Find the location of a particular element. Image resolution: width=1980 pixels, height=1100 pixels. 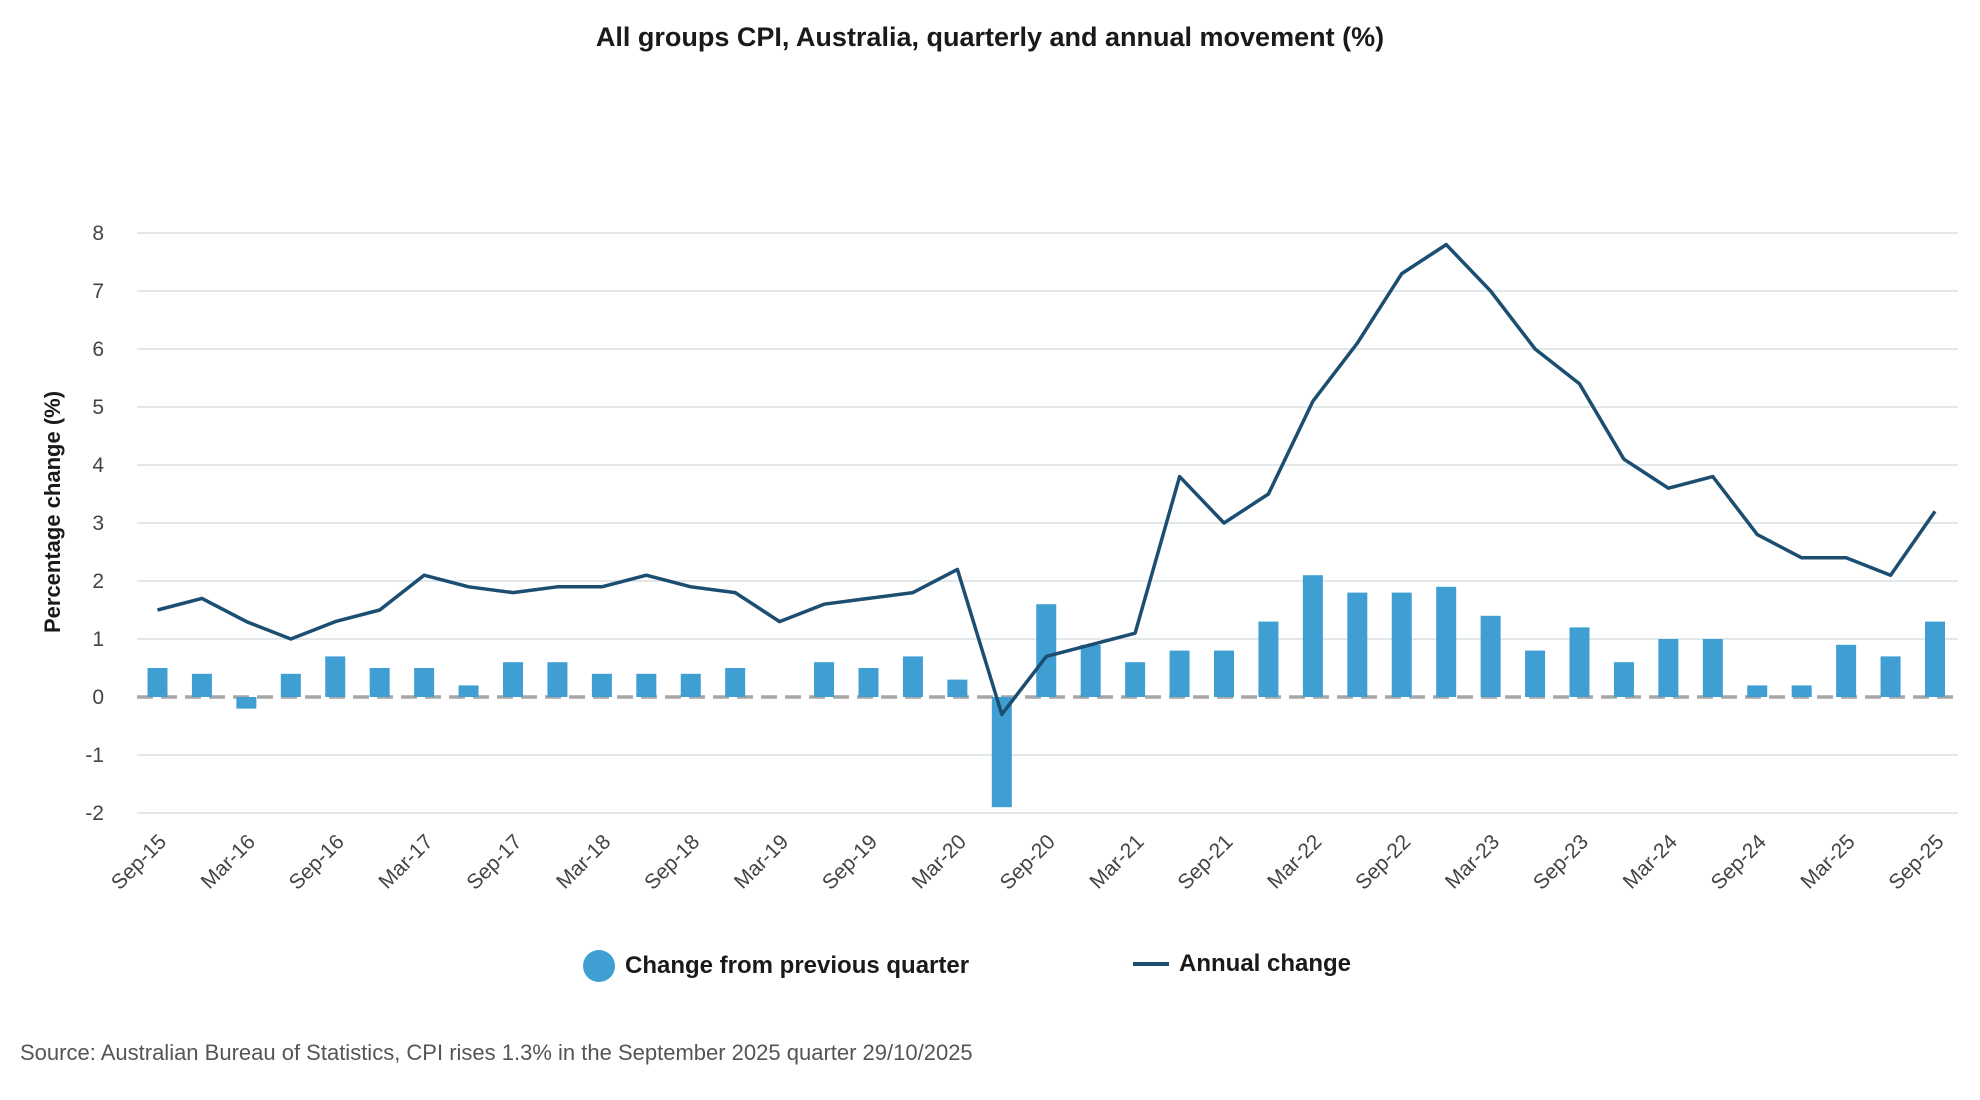

legend-swatch-bar is located at coordinates (599, 966).